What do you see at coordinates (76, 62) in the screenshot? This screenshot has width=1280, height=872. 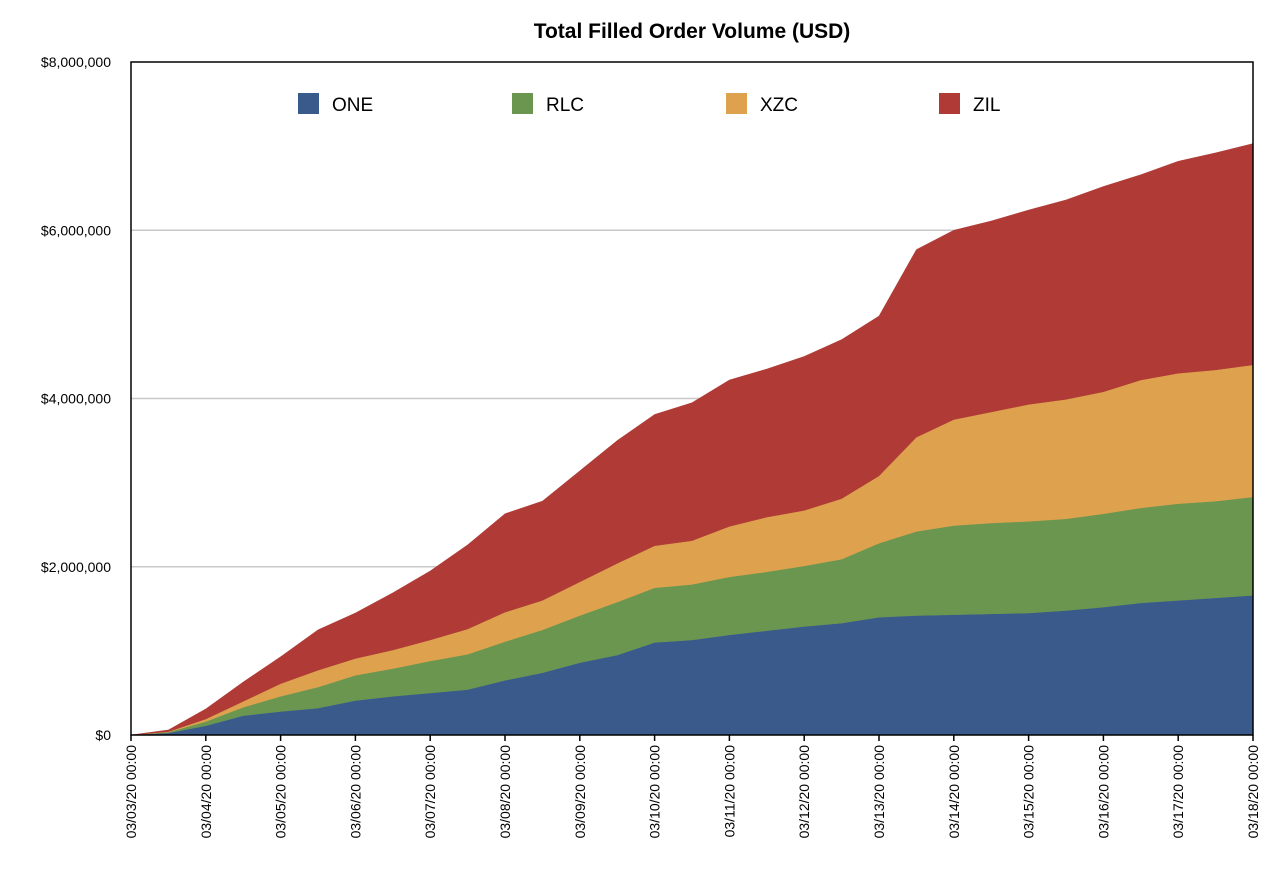 I see `y-tick-label-4: $8,000,000` at bounding box center [76, 62].